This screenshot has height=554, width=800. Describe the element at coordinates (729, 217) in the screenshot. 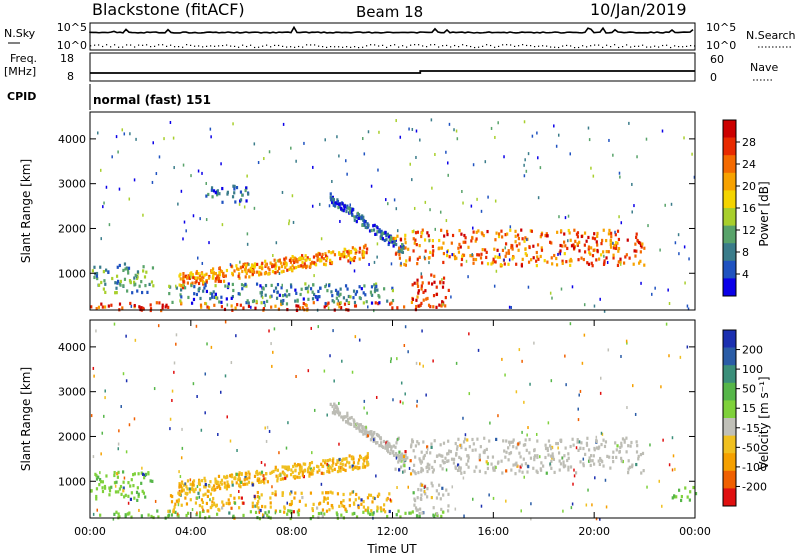

I see `colorbar-swatch` at that location.